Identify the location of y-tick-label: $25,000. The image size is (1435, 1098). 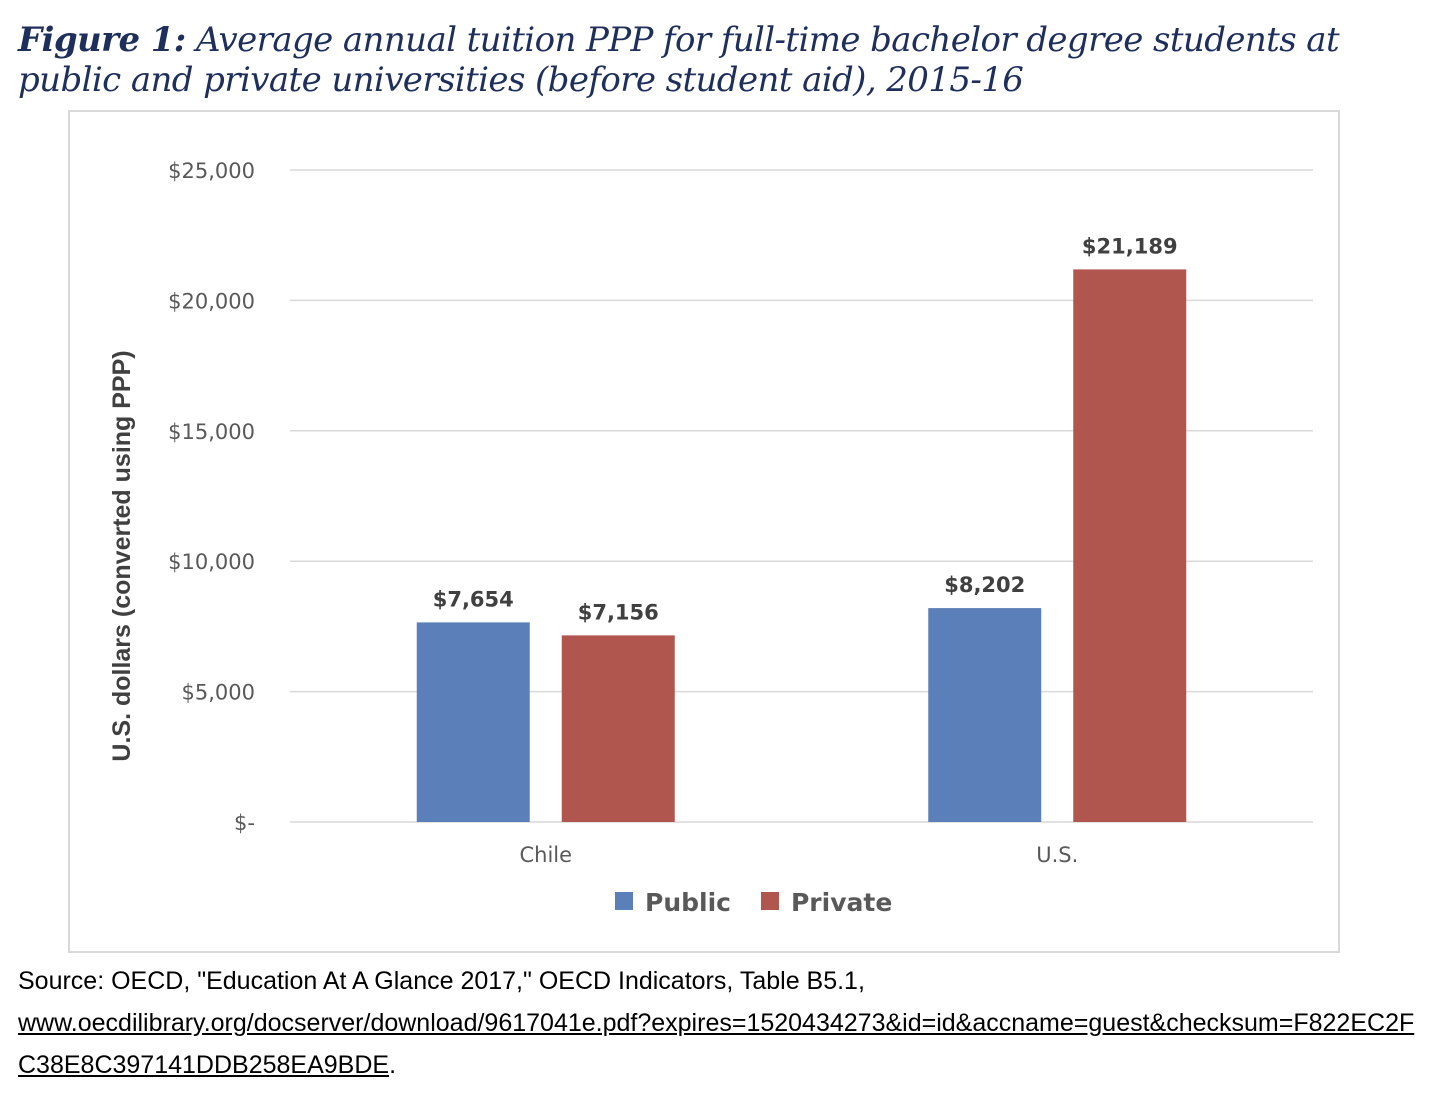
(211, 171).